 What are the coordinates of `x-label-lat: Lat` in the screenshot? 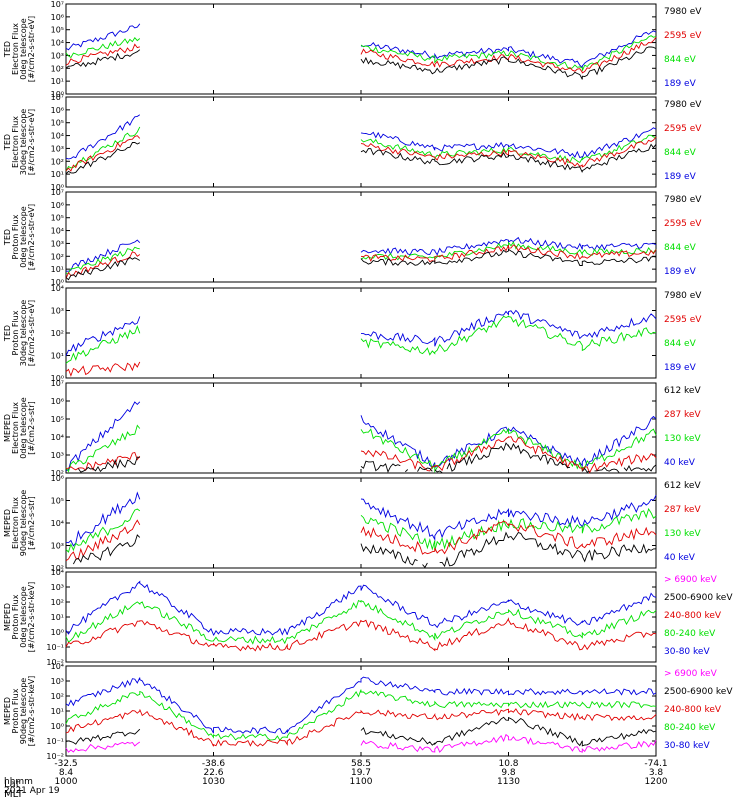 It's located at (12, 784).